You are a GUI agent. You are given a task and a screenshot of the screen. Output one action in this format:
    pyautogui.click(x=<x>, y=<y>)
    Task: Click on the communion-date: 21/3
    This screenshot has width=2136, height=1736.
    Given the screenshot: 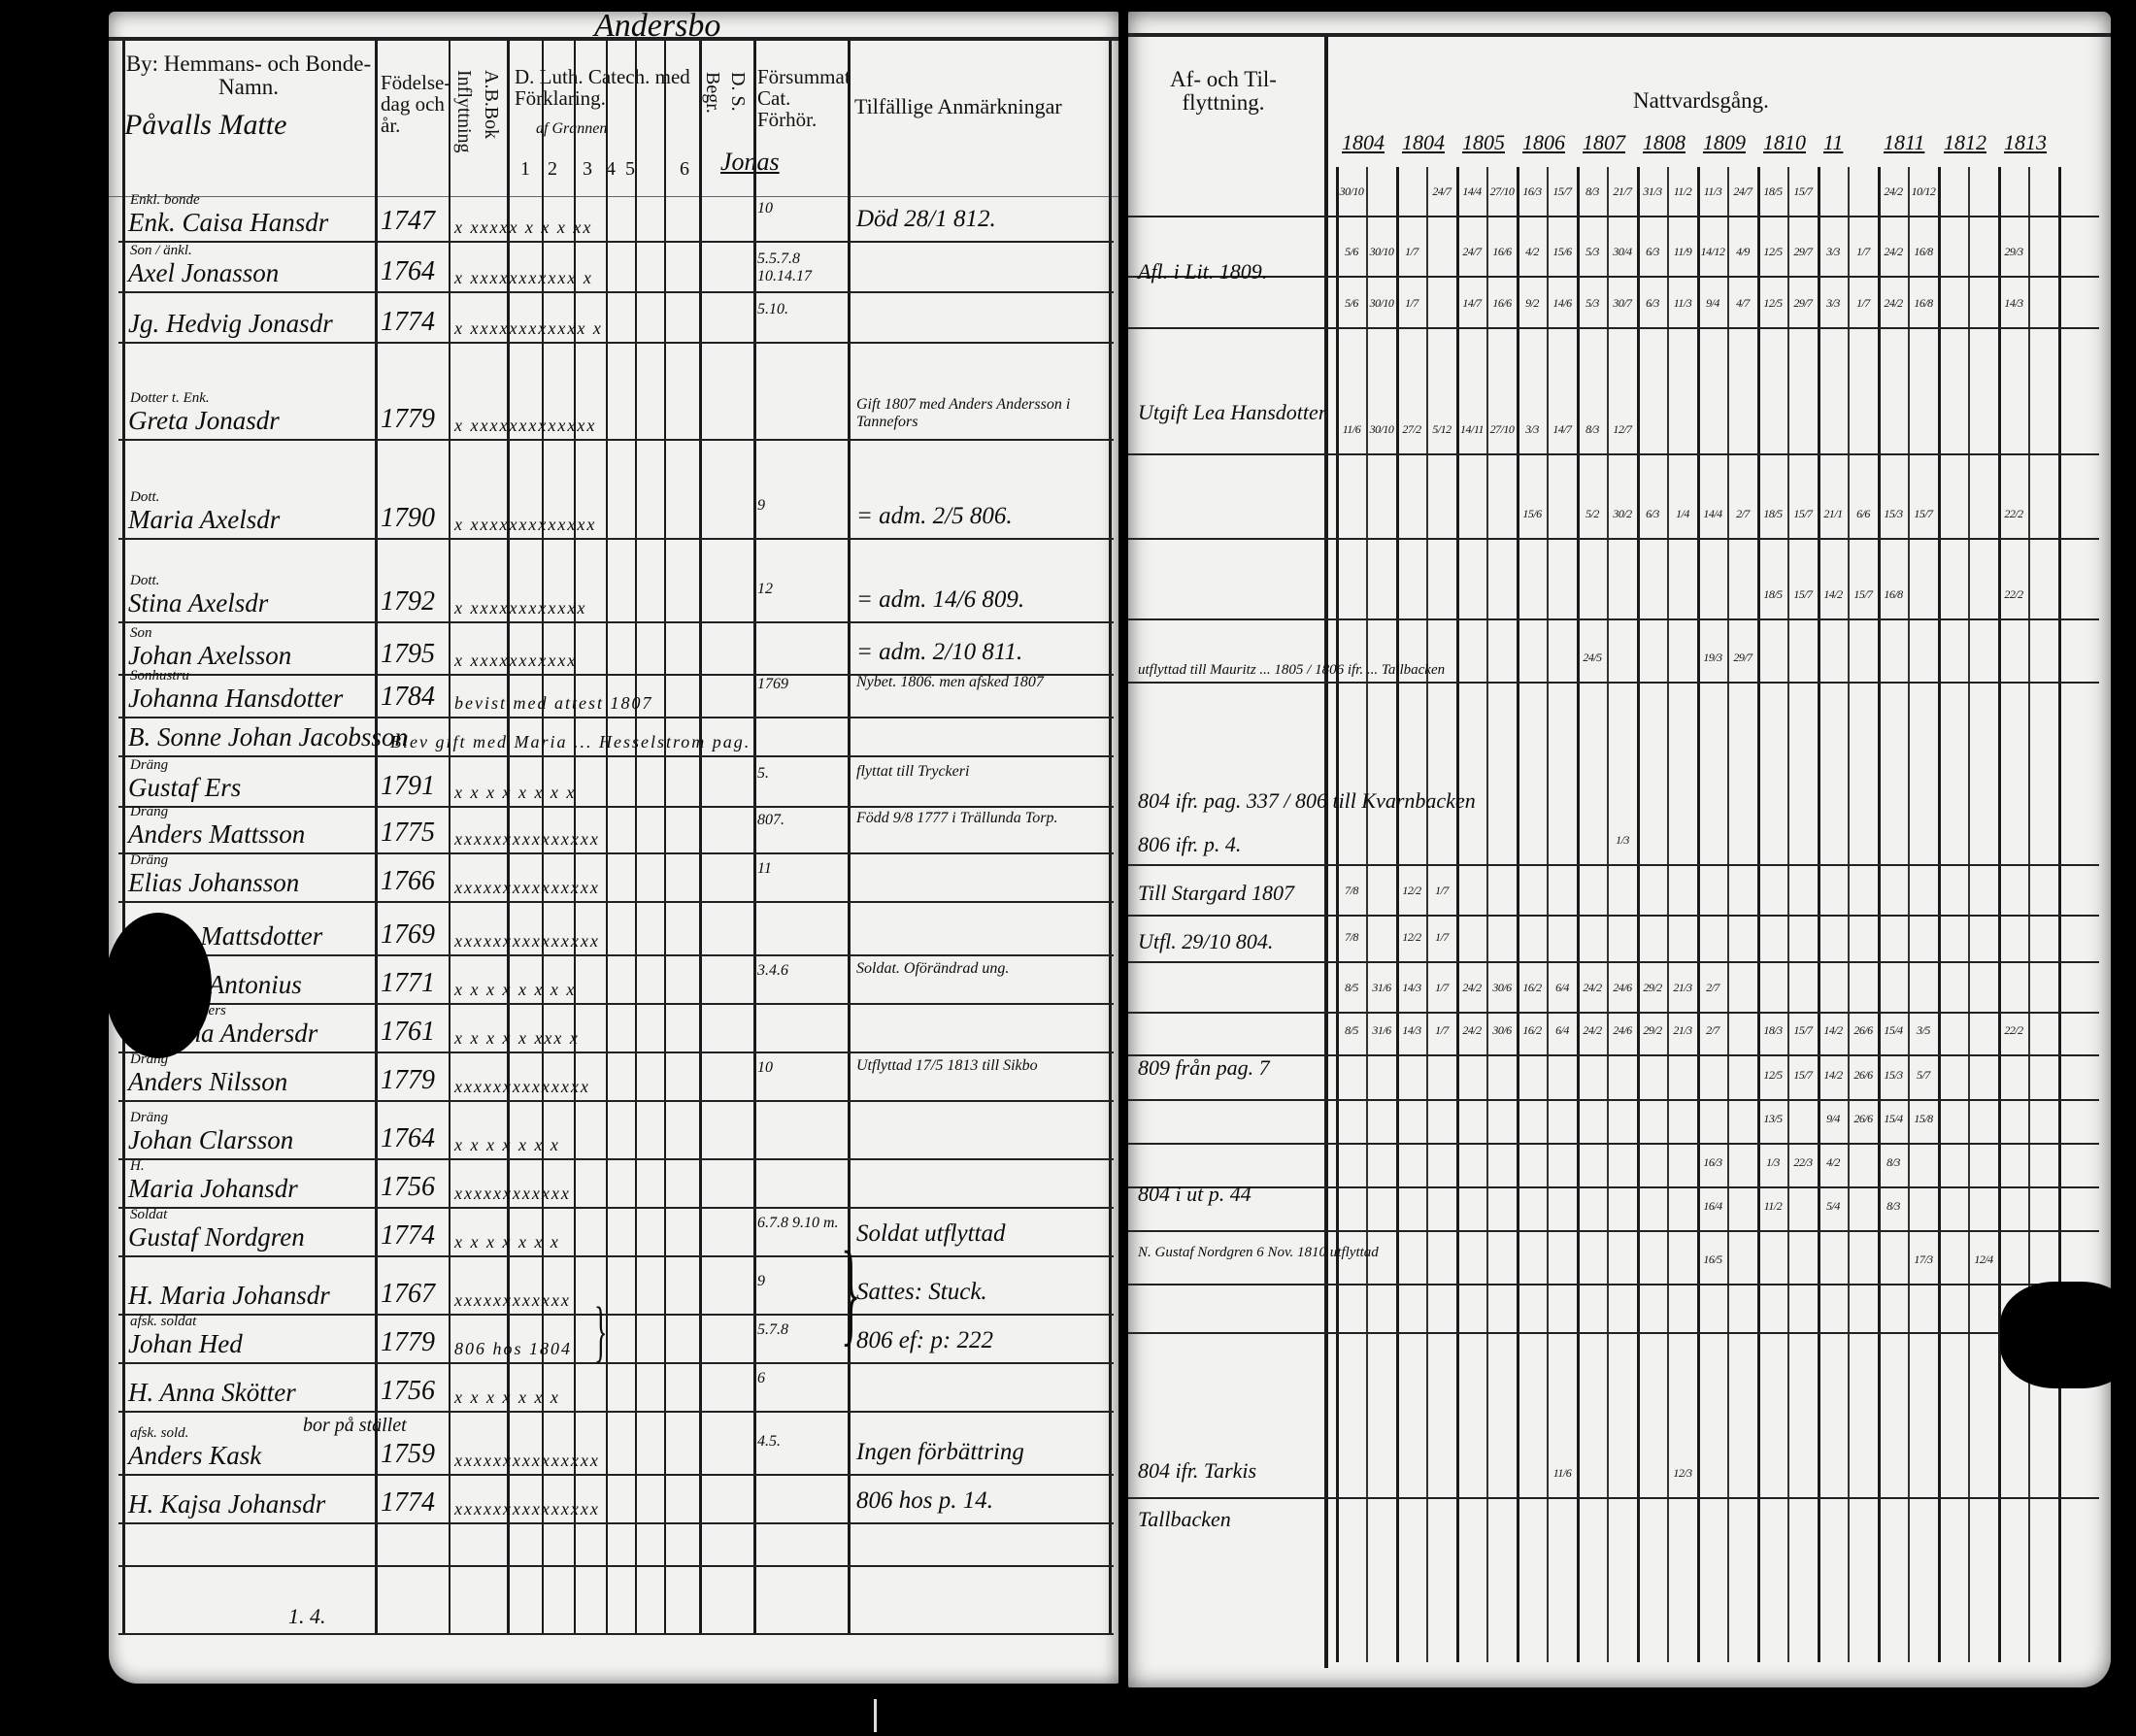 What is the action you would take?
    pyautogui.click(x=1683, y=1030)
    